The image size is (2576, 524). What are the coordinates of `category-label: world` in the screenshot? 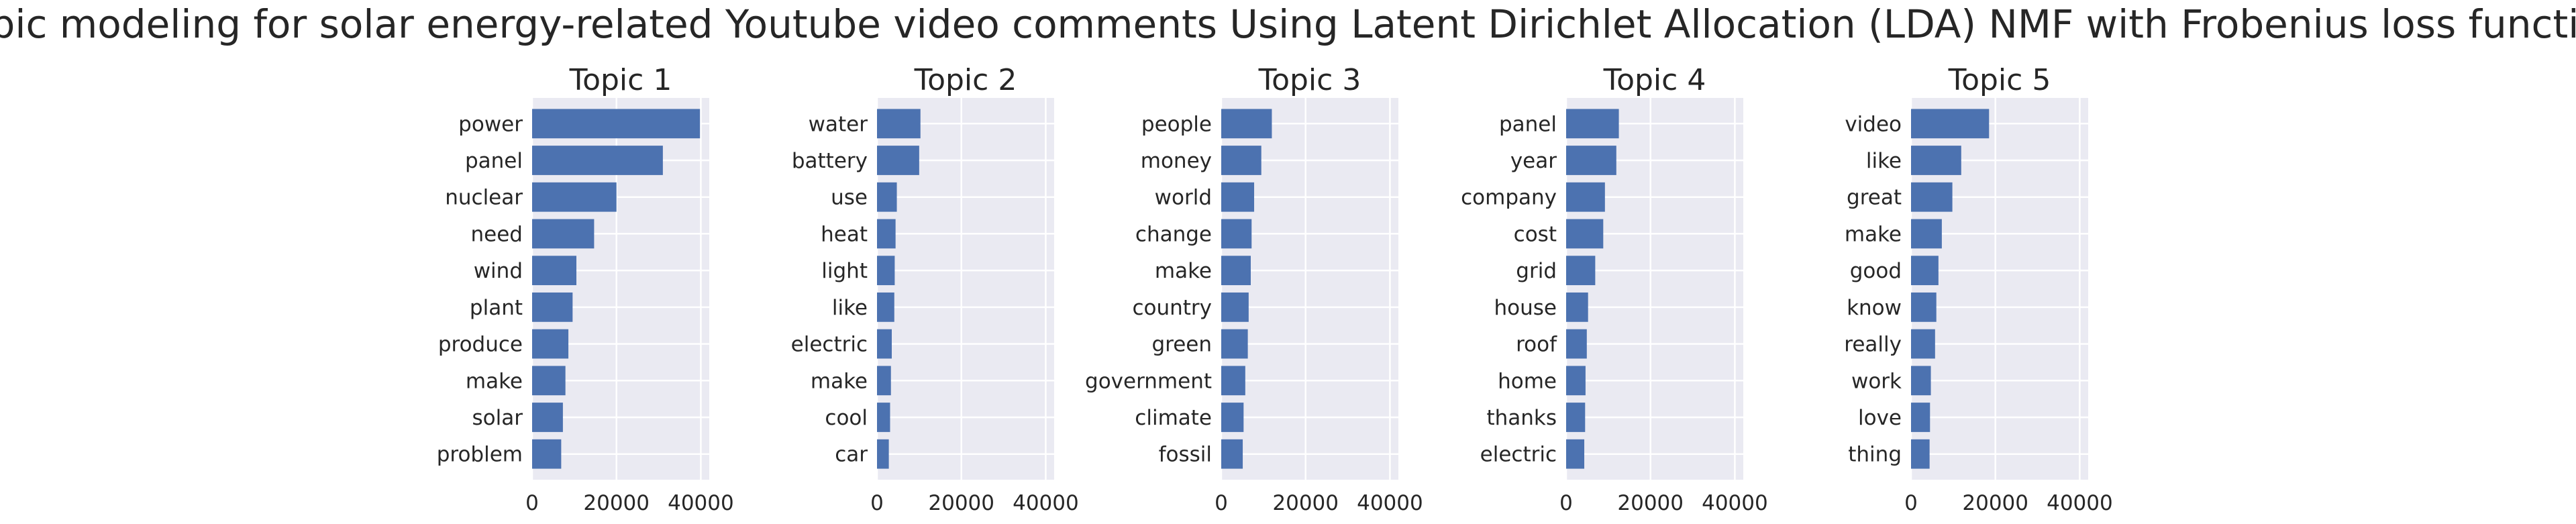 It's located at (1183, 198).